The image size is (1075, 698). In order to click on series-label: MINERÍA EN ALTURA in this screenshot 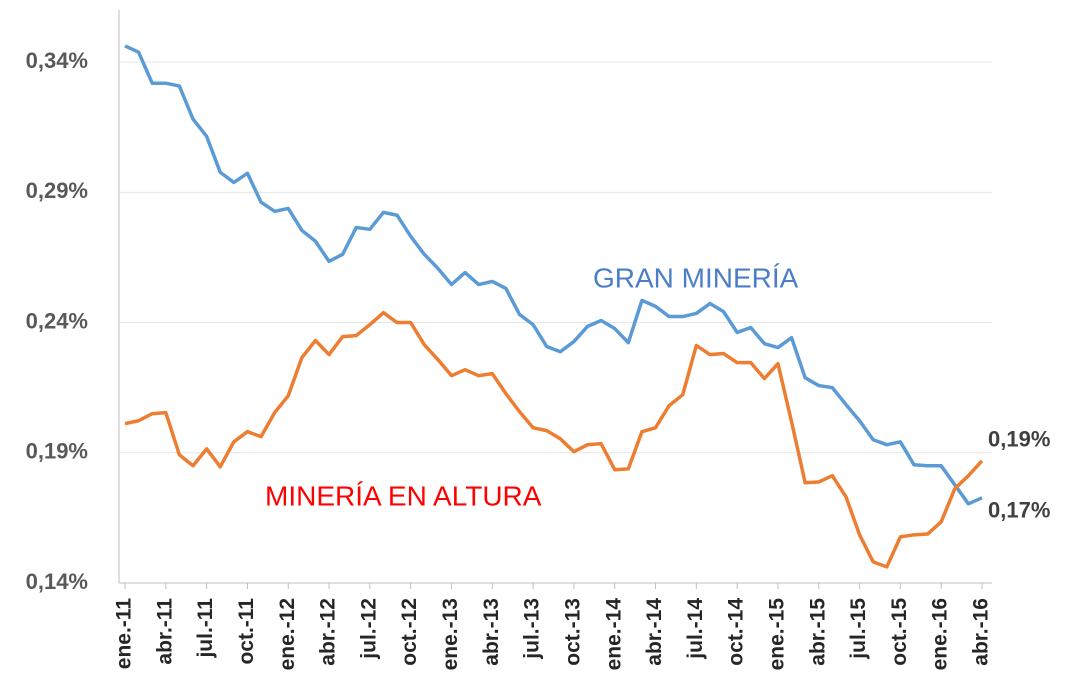, I will do `click(403, 495)`.